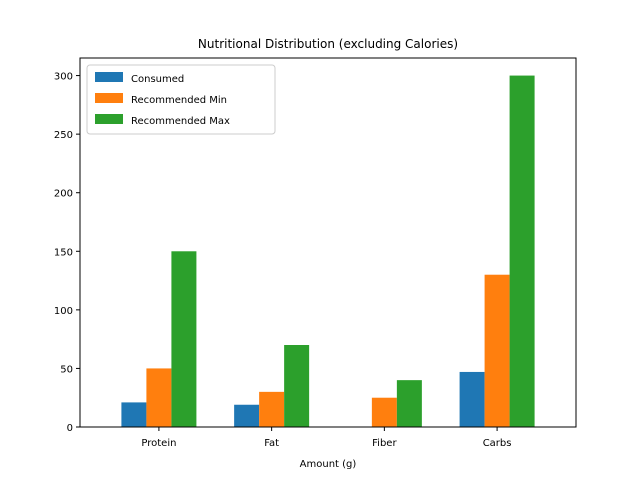  Describe the element at coordinates (472, 399) in the screenshot. I see `bar-consumed-carbs` at that location.